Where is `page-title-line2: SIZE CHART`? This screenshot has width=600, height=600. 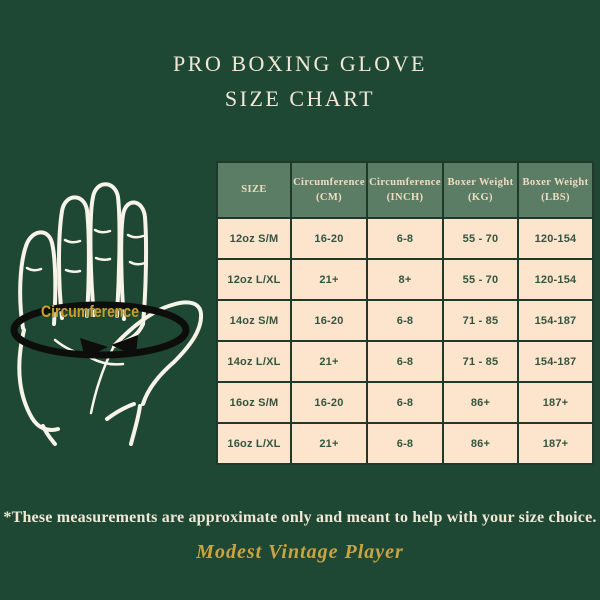
page-title-line2: SIZE CHART is located at coordinates (300, 98).